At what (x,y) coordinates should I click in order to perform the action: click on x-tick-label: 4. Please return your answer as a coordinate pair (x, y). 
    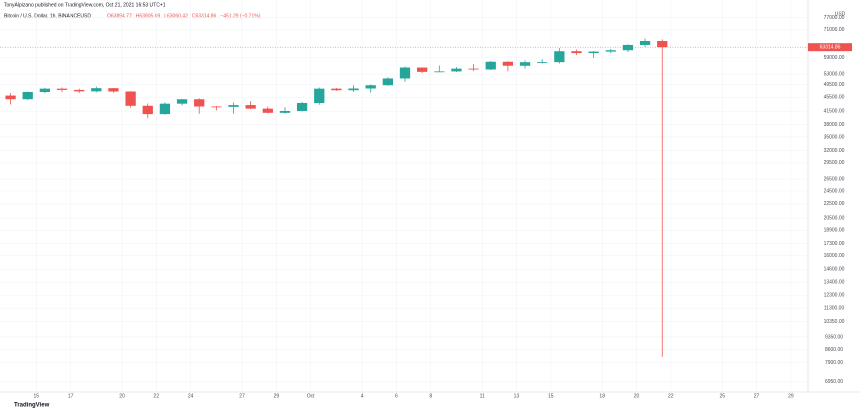
    Looking at the image, I should click on (362, 396).